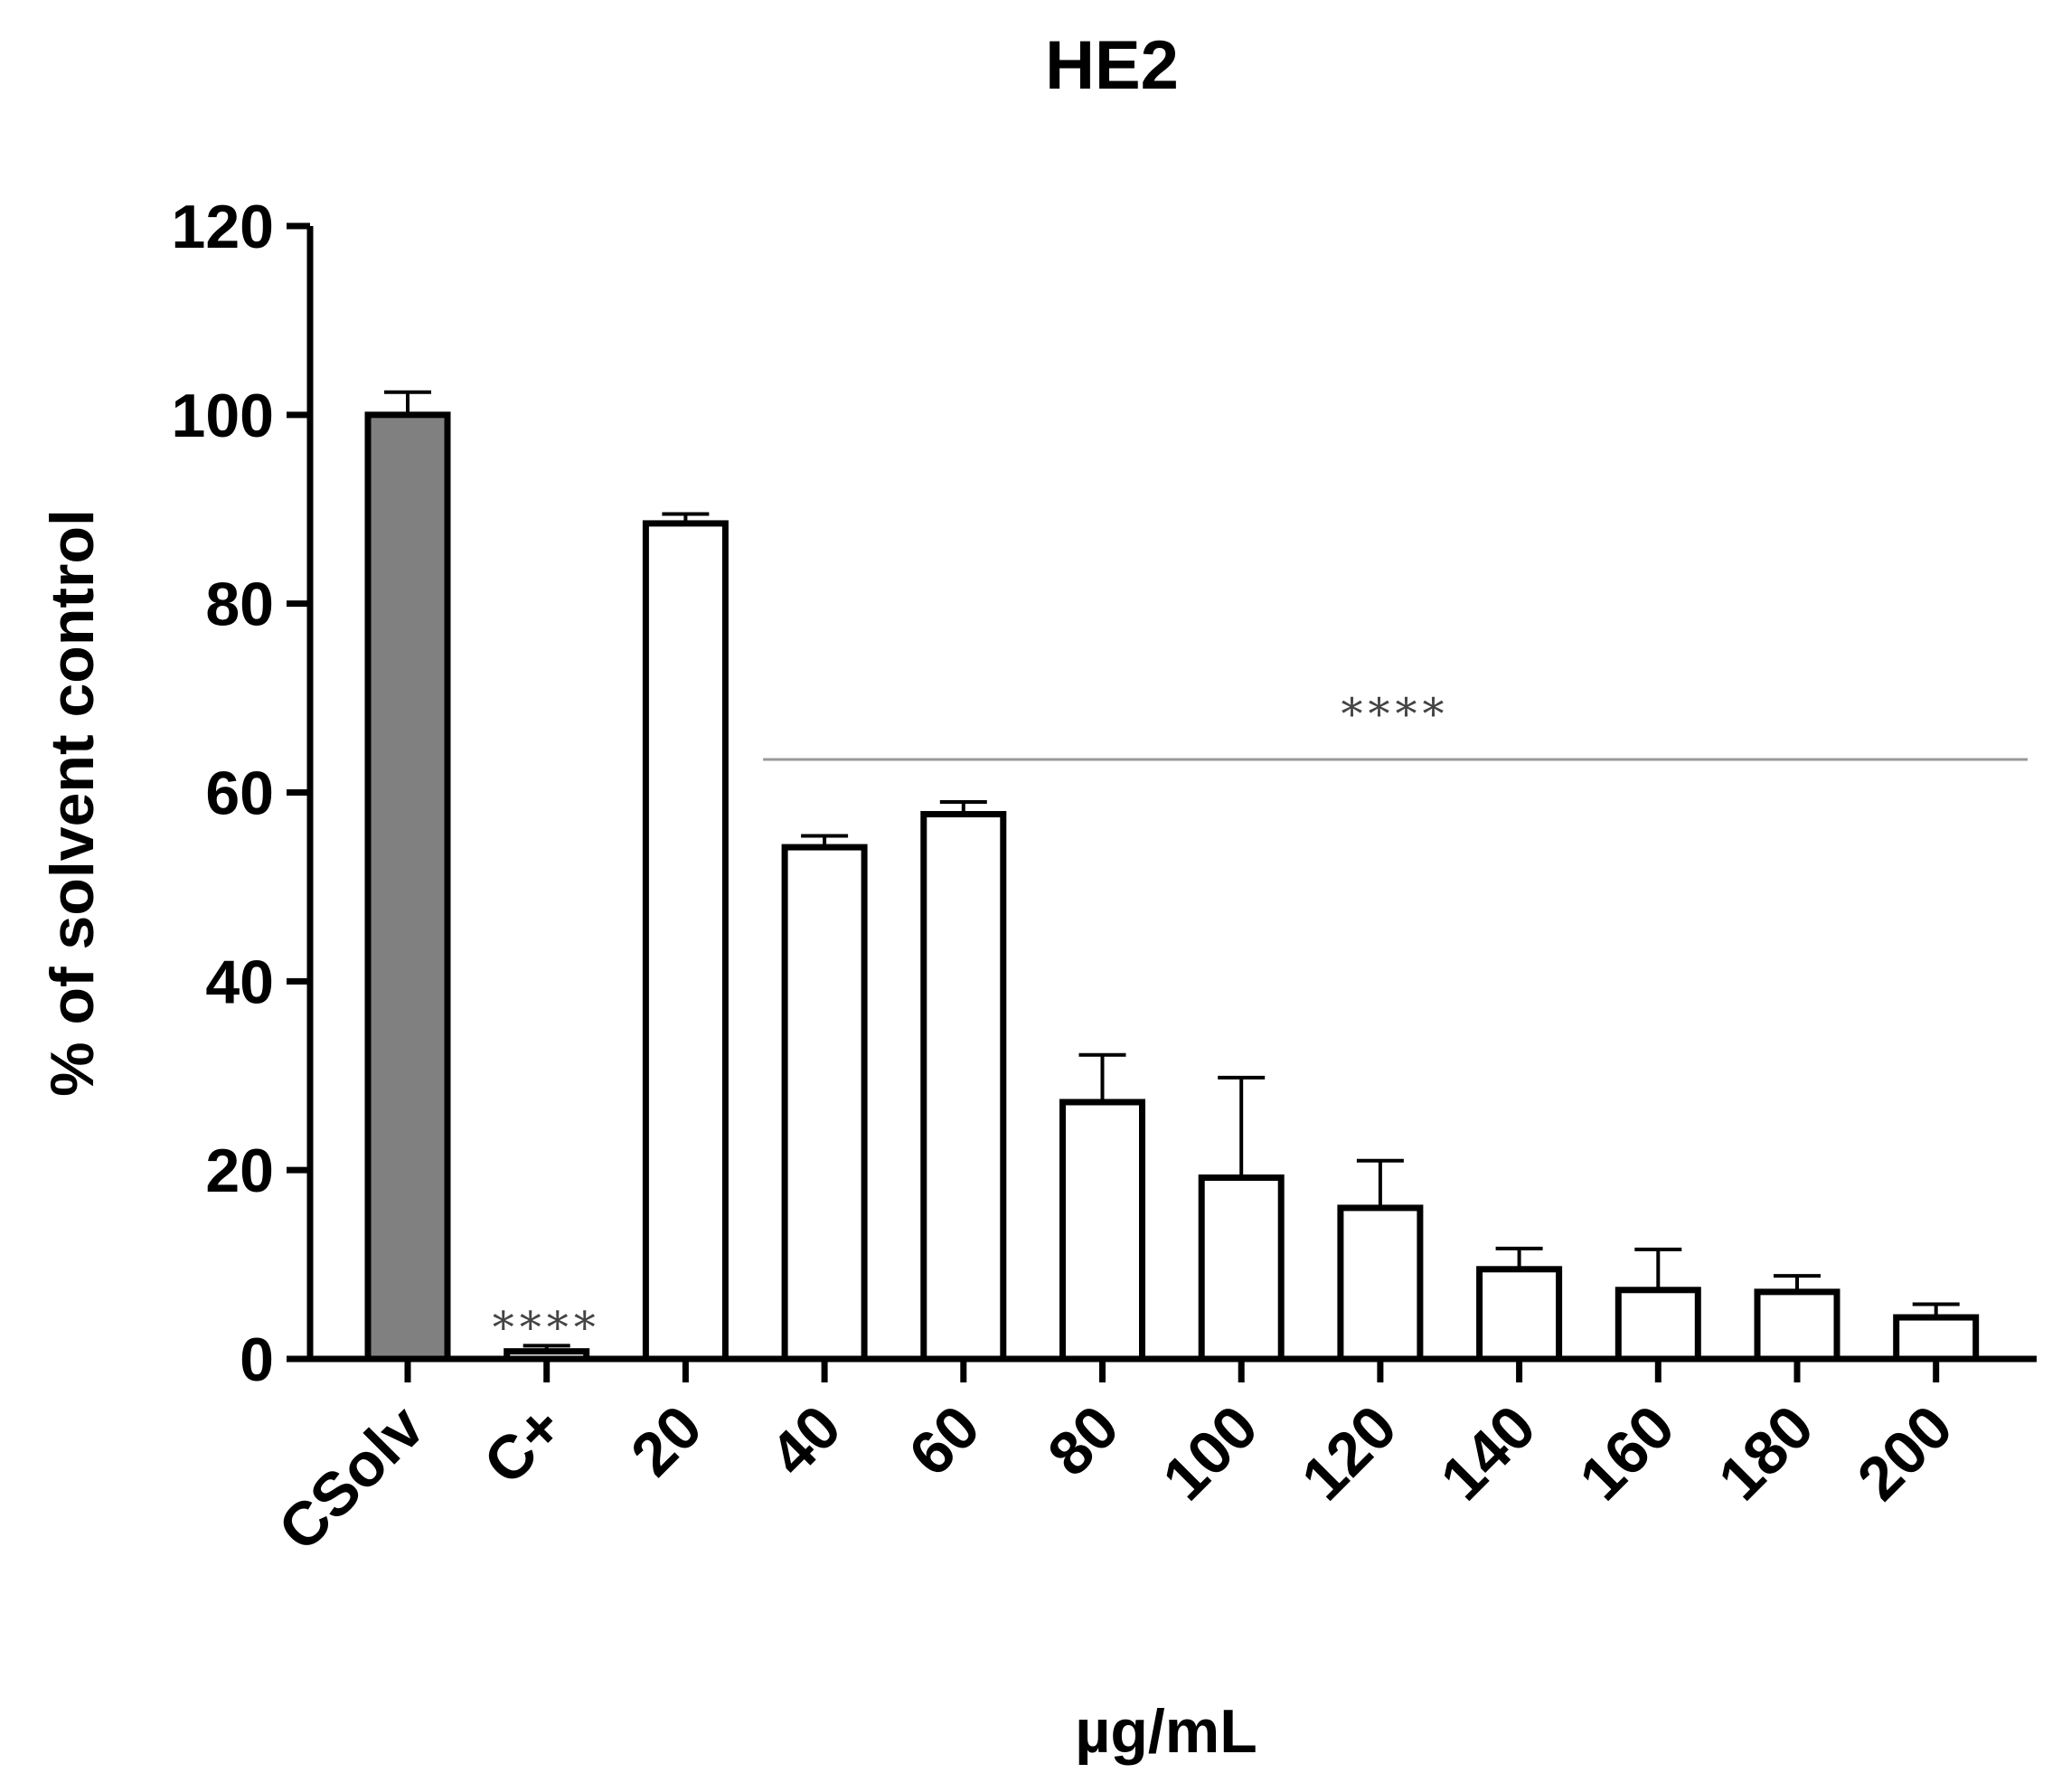 Image resolution: width=2071 pixels, height=1792 pixels. I want to click on x-tick-label: 80, so click(1084, 1440).